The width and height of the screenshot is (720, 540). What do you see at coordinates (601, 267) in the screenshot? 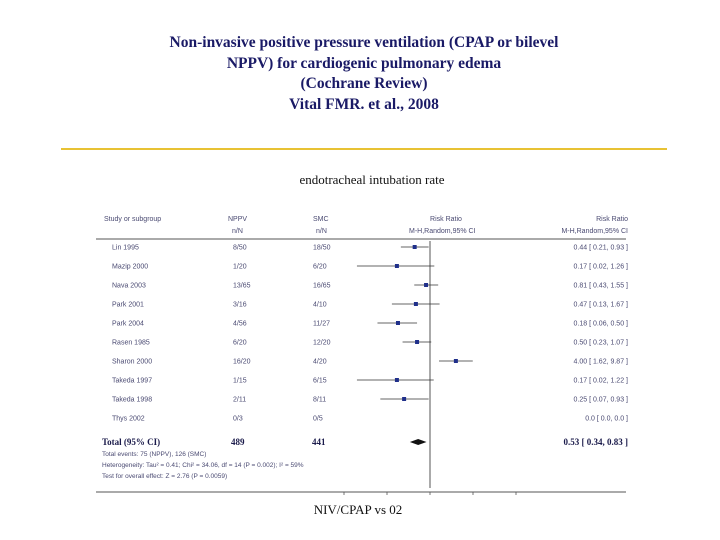
I see `rr-ci-value: 0.17 [ 0.02, 1.26 ]` at bounding box center [601, 267].